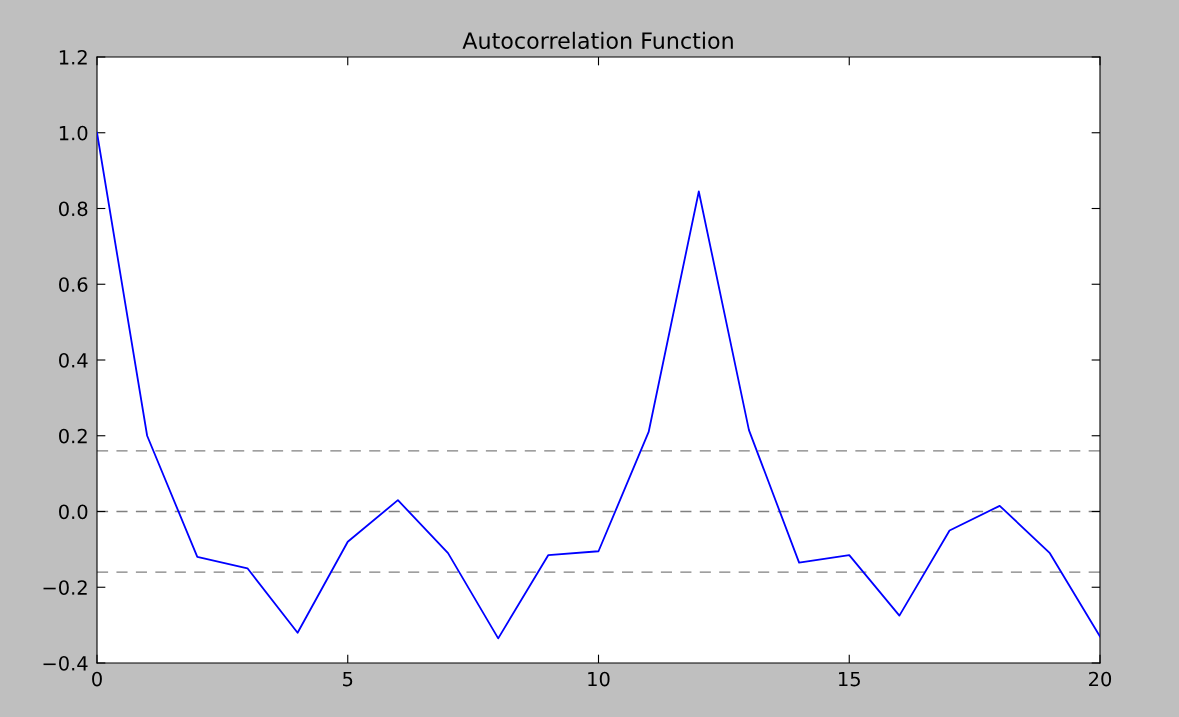 This screenshot has height=717, width=1179. What do you see at coordinates (73, 57) in the screenshot?
I see `y-tick-label: 1.2` at bounding box center [73, 57].